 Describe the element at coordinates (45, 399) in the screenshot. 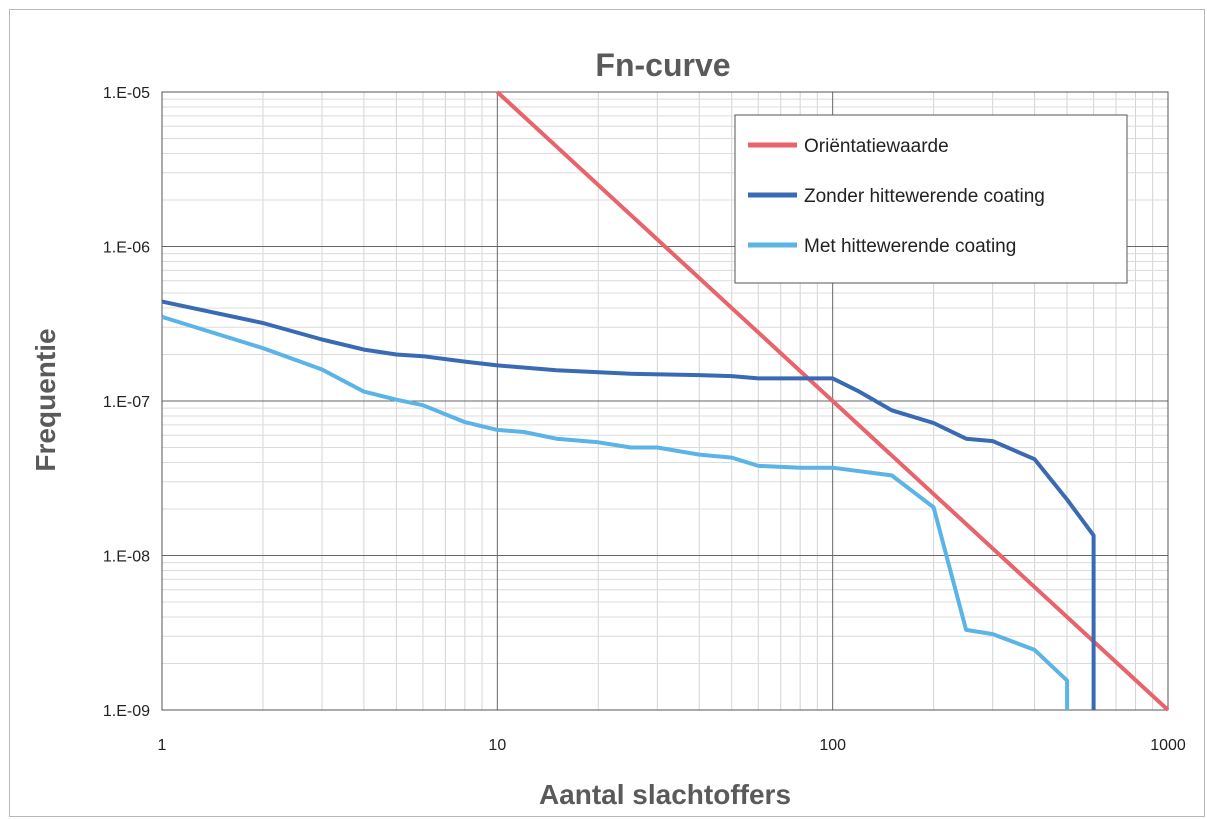

I see `y-axis-title: Frequentie` at that location.